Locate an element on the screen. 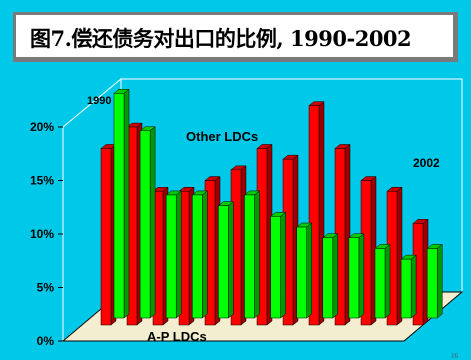  y-tick-label: 20% is located at coordinates (42, 127).